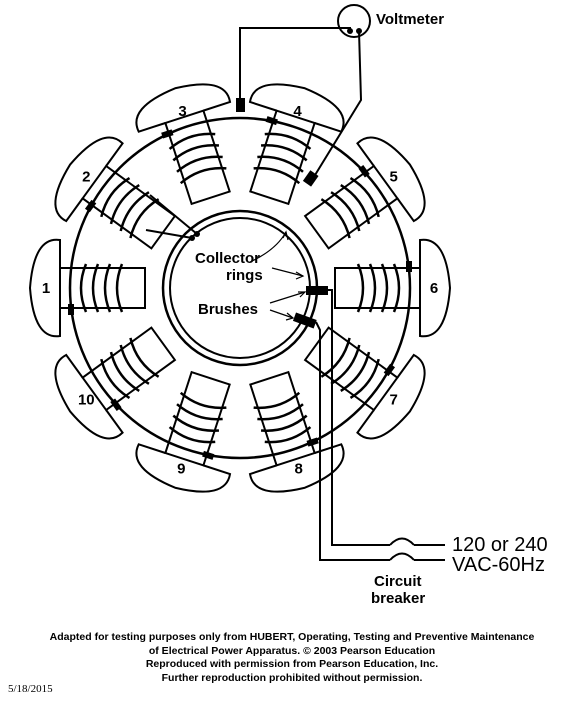  Describe the element at coordinates (394, 400) in the screenshot. I see `pole-label-7: 7` at that location.